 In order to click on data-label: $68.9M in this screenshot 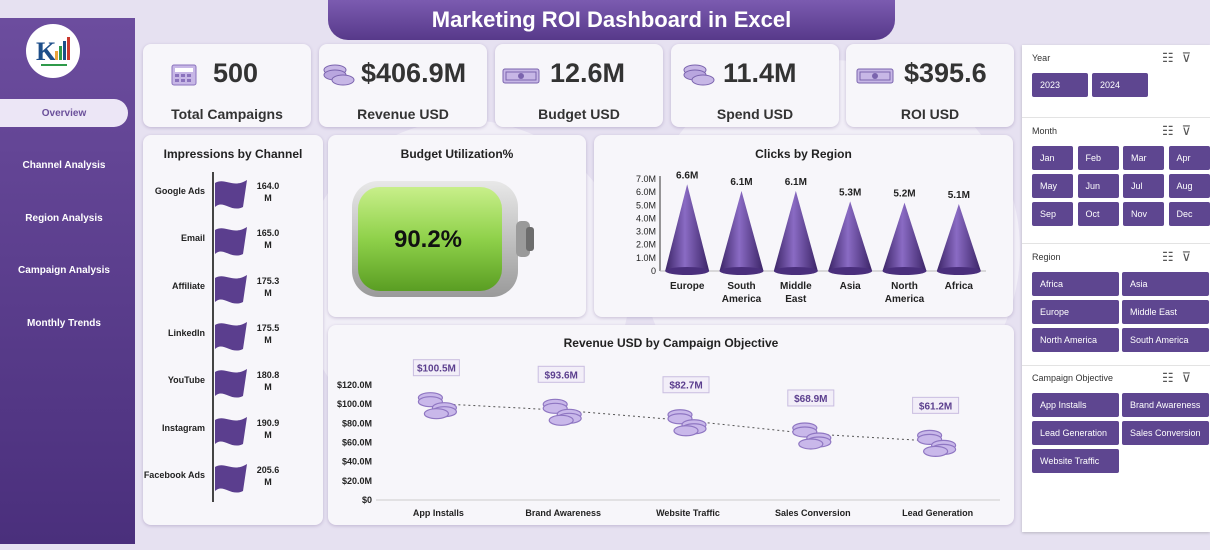, I will do `click(810, 399)`.